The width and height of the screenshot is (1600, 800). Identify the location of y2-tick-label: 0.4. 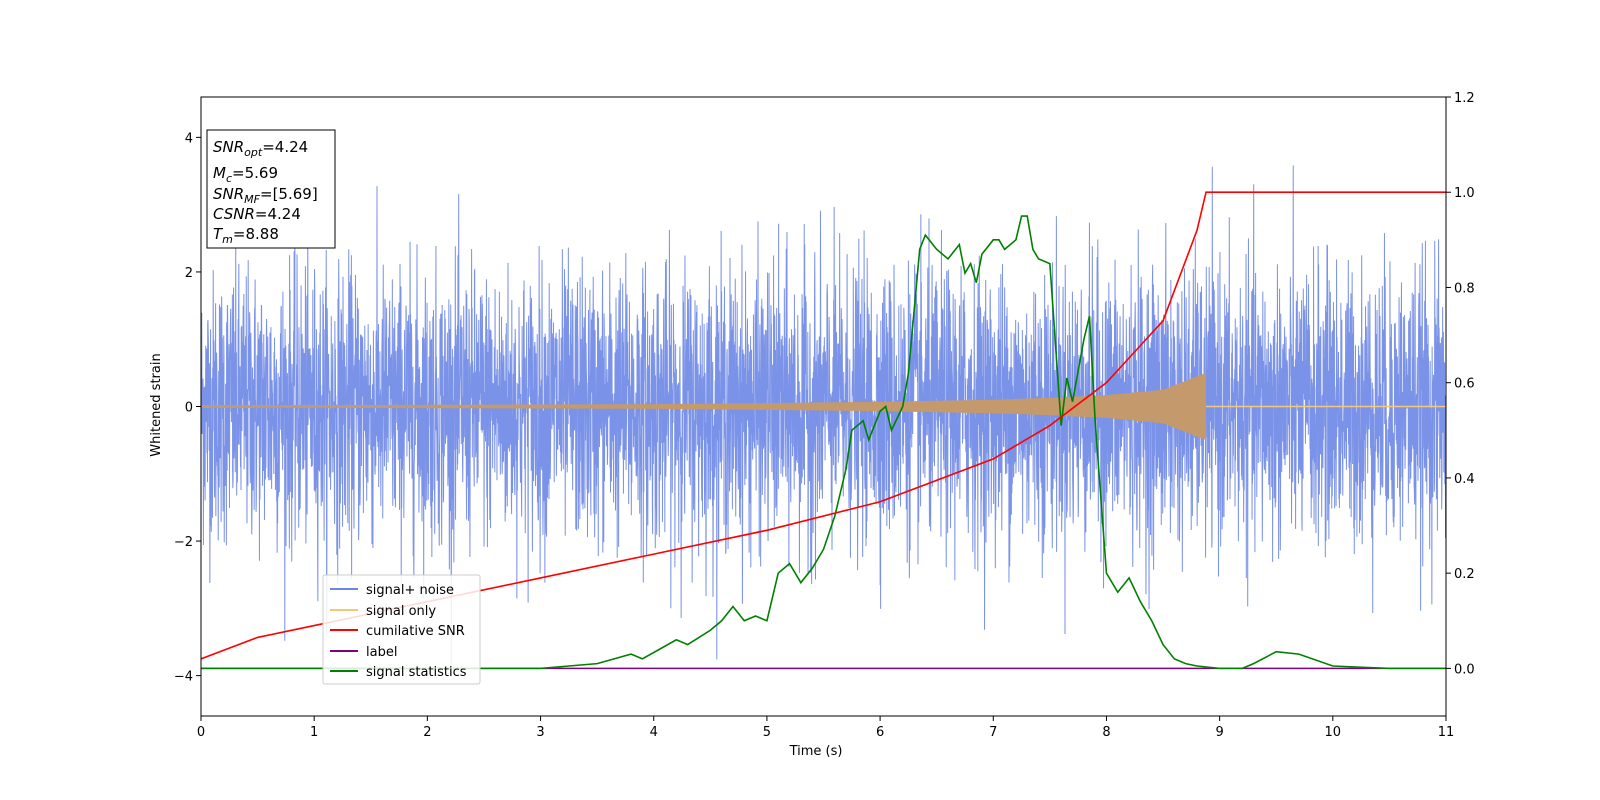
(1464, 479).